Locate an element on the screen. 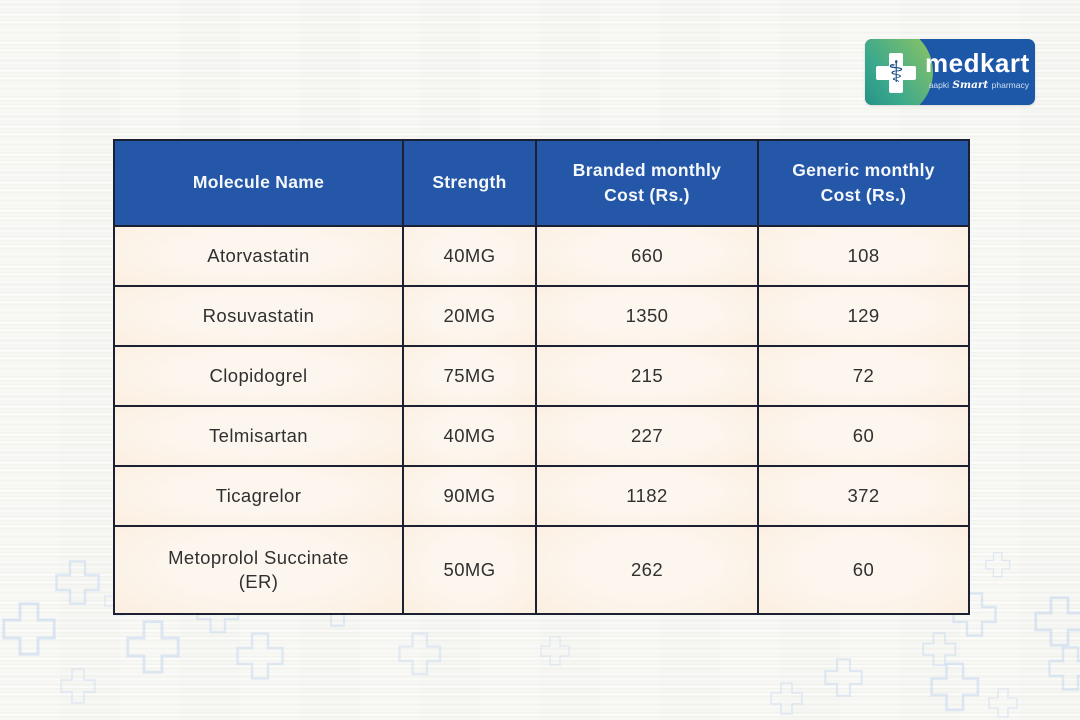 This screenshot has height=720, width=1080. cross-horizontal-bar is located at coordinates (896, 73).